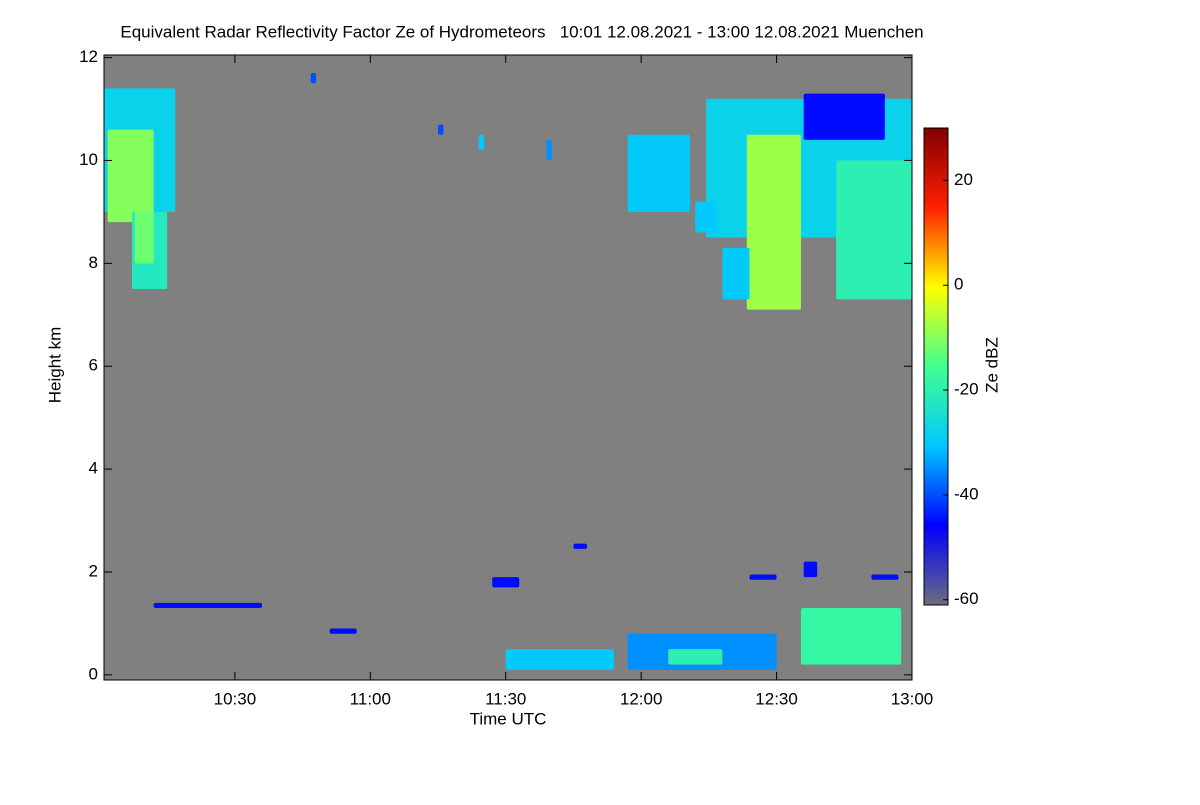  I want to click on y-tick-label: 0, so click(93, 673).